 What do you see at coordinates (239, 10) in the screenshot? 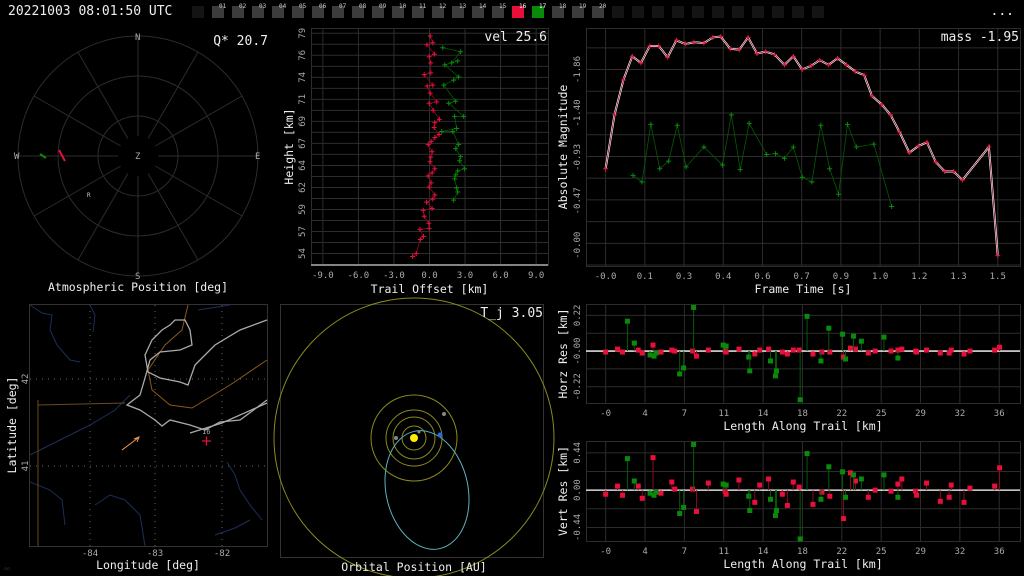
I see `frame-button-02: 02` at bounding box center [239, 10].